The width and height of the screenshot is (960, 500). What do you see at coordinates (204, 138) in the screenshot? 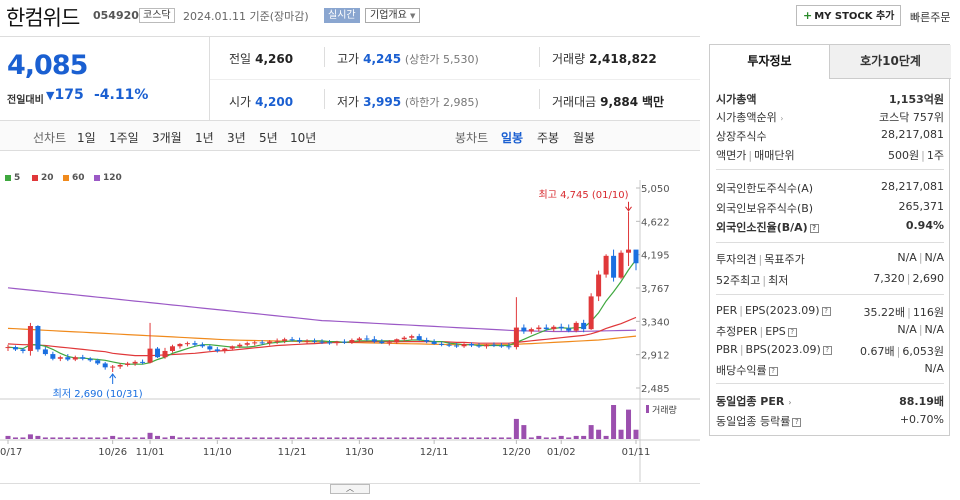
I see `period-1y: 1년` at bounding box center [204, 138].